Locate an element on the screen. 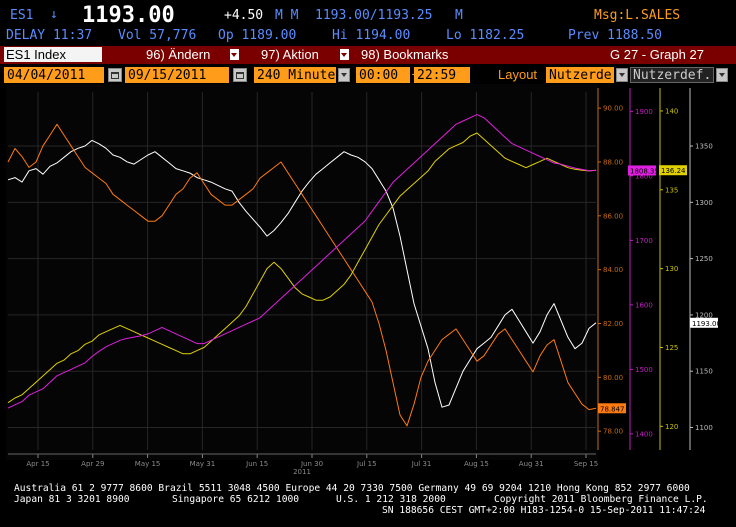 The width and height of the screenshot is (736, 527). white-axis-label: 1350 is located at coordinates (704, 147).